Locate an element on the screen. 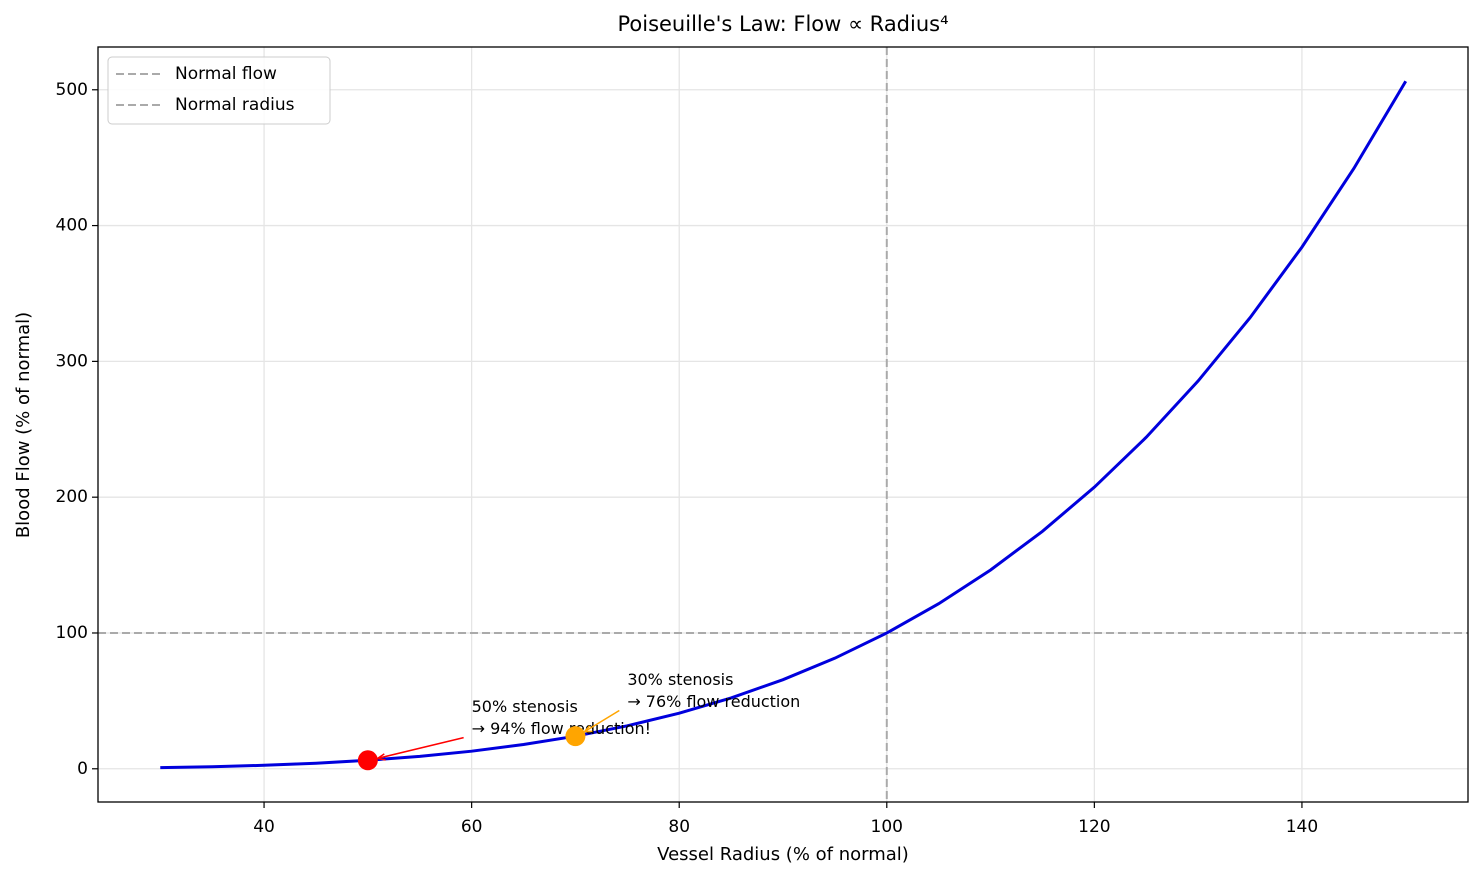 The image size is (1484, 881). legend-box is located at coordinates (219, 90).